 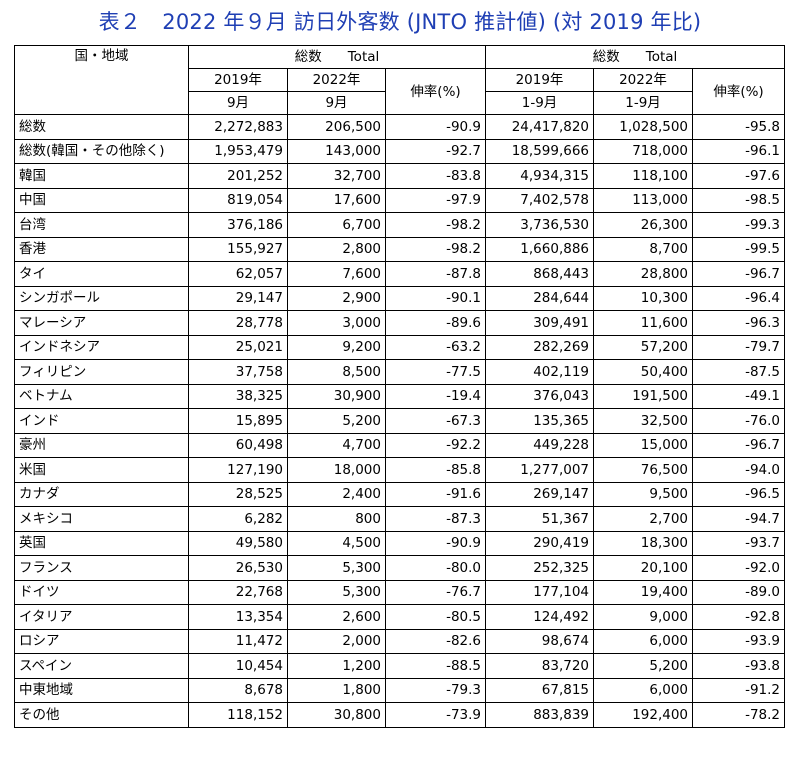 What do you see at coordinates (336, 445) in the screenshot?
I see `cell-sep-2022: 4,700` at bounding box center [336, 445].